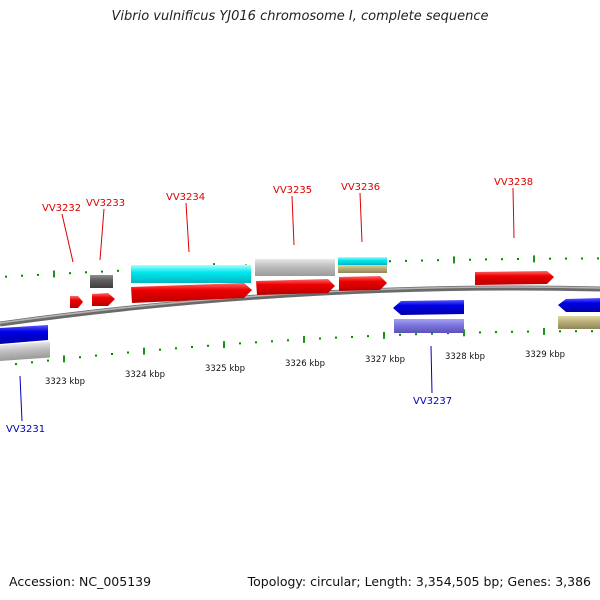 The height and width of the screenshot is (600, 600). I want to click on cog-box-right-edge, so click(579, 322).